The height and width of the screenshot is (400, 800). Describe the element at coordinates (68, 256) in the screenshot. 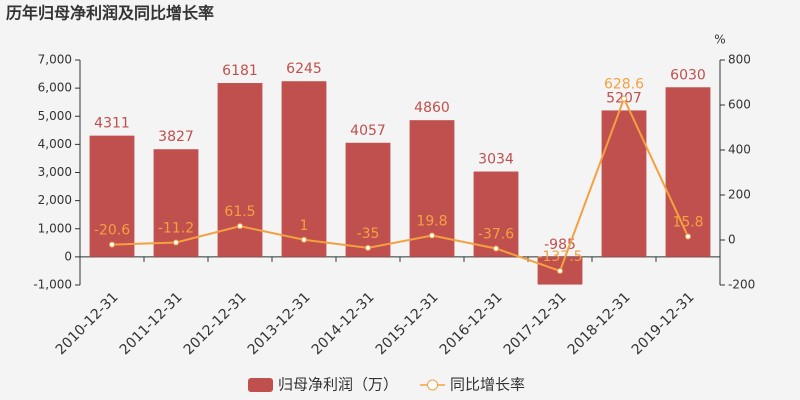

I see `y-tick-label: 0` at that location.